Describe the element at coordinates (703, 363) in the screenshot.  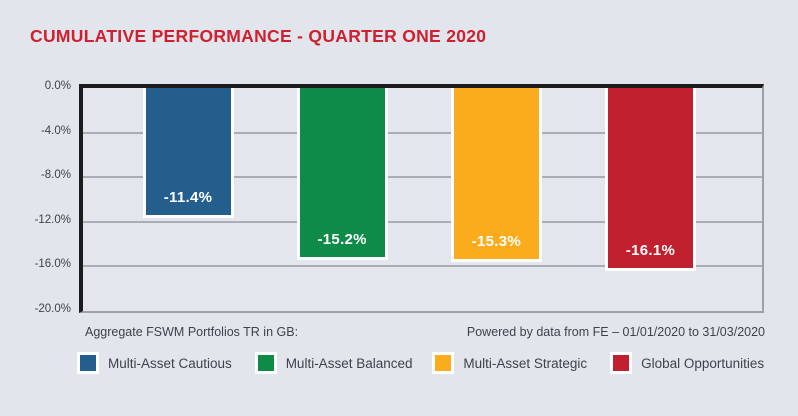
I see `legend-label: Global Opportunities` at that location.